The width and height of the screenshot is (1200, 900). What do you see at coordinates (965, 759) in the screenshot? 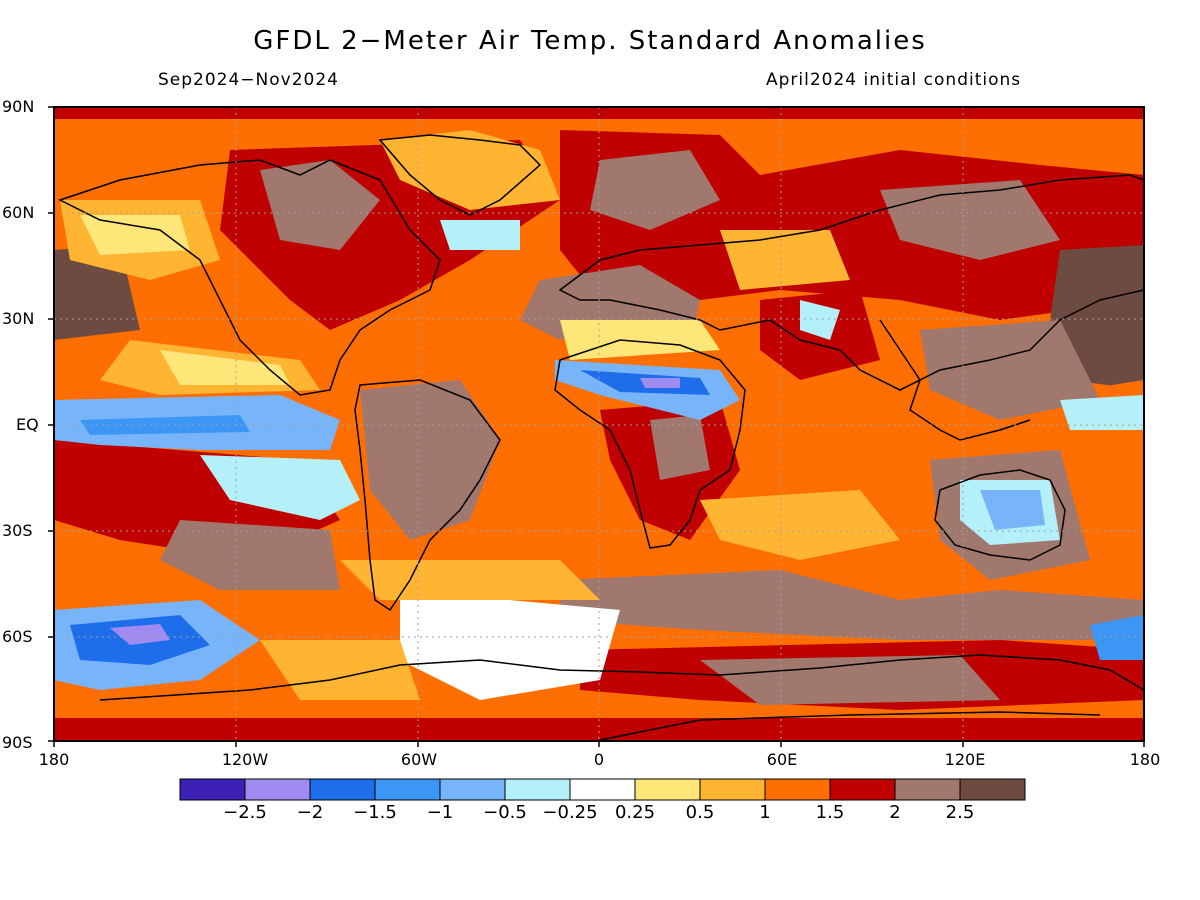
I see `lon-label-120e: 120E` at bounding box center [965, 759].